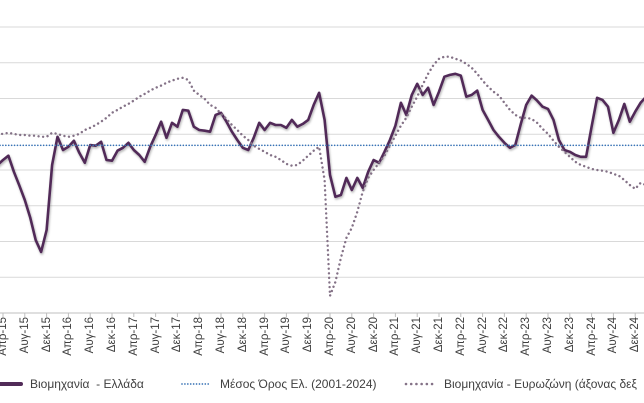 The height and width of the screenshot is (403, 644). What do you see at coordinates (286, 335) in the screenshot?
I see `x-tick-label: Αυγ-19` at bounding box center [286, 335].